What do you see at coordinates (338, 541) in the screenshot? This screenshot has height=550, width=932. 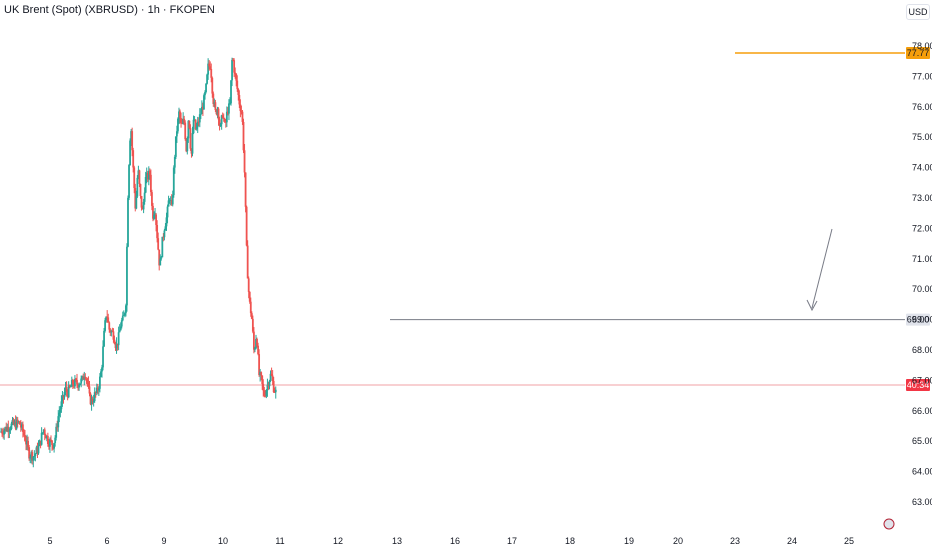 I see `x-tick-label: 12` at bounding box center [338, 541].